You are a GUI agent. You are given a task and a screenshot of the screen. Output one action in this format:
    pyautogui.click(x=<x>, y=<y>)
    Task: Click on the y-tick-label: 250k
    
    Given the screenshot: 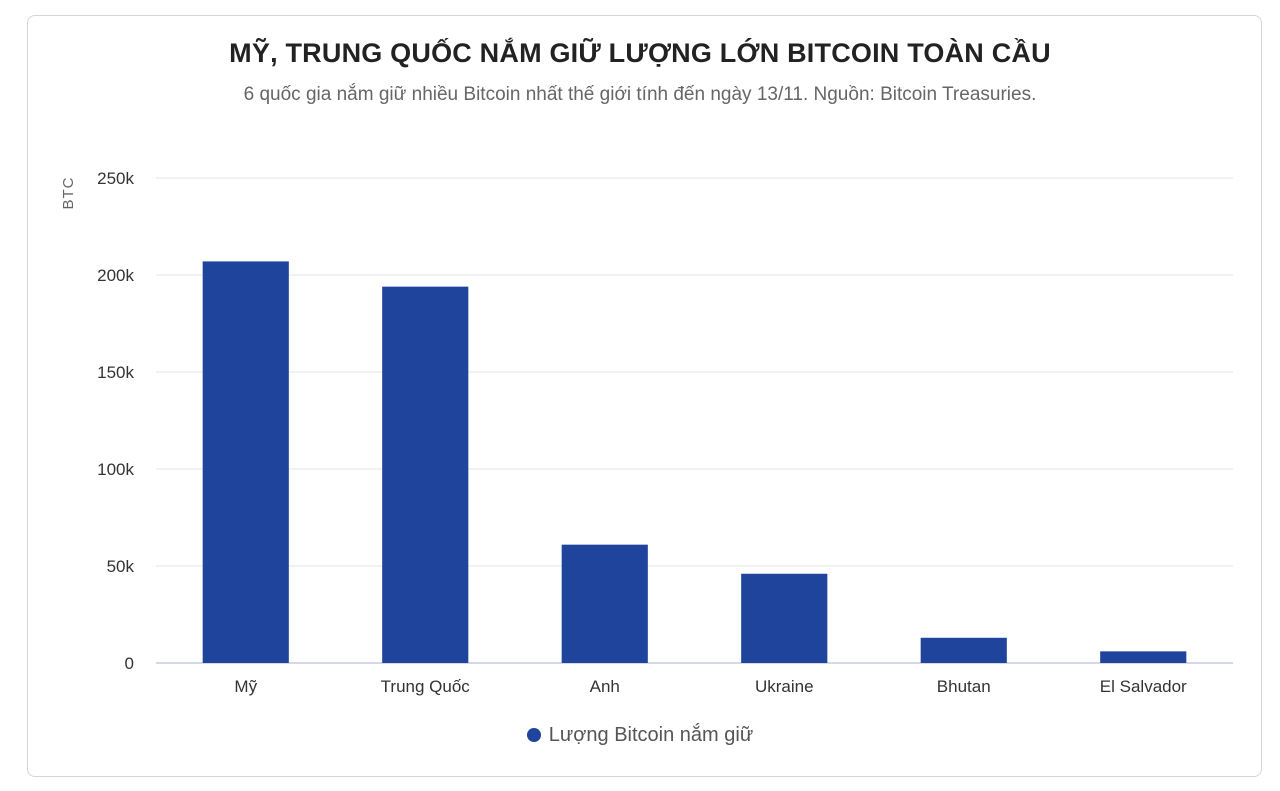 What is the action you would take?
    pyautogui.click(x=115, y=178)
    